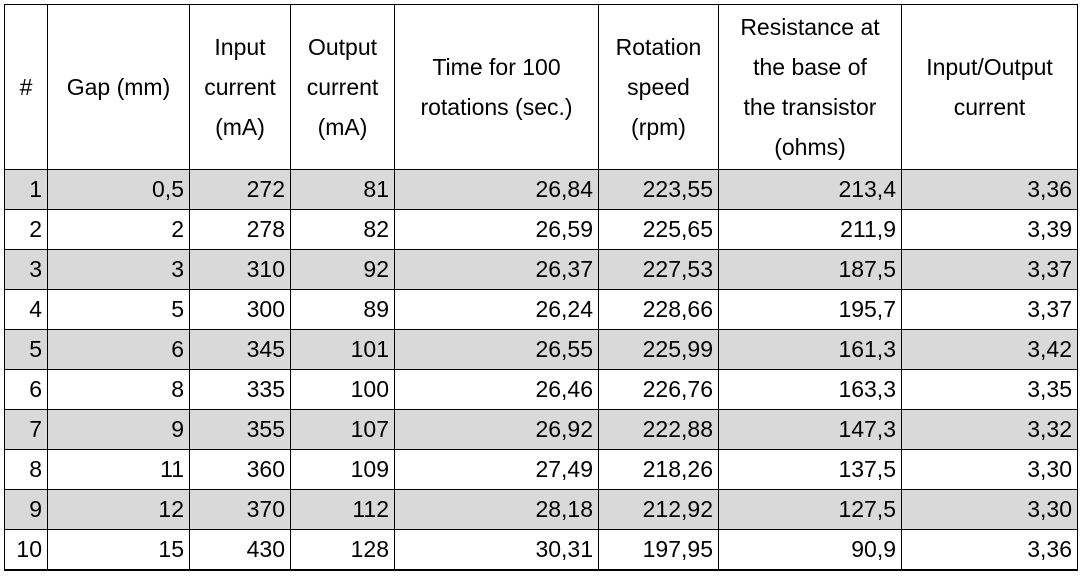  Describe the element at coordinates (496, 509) in the screenshot. I see `table-cell: 28,18` at that location.